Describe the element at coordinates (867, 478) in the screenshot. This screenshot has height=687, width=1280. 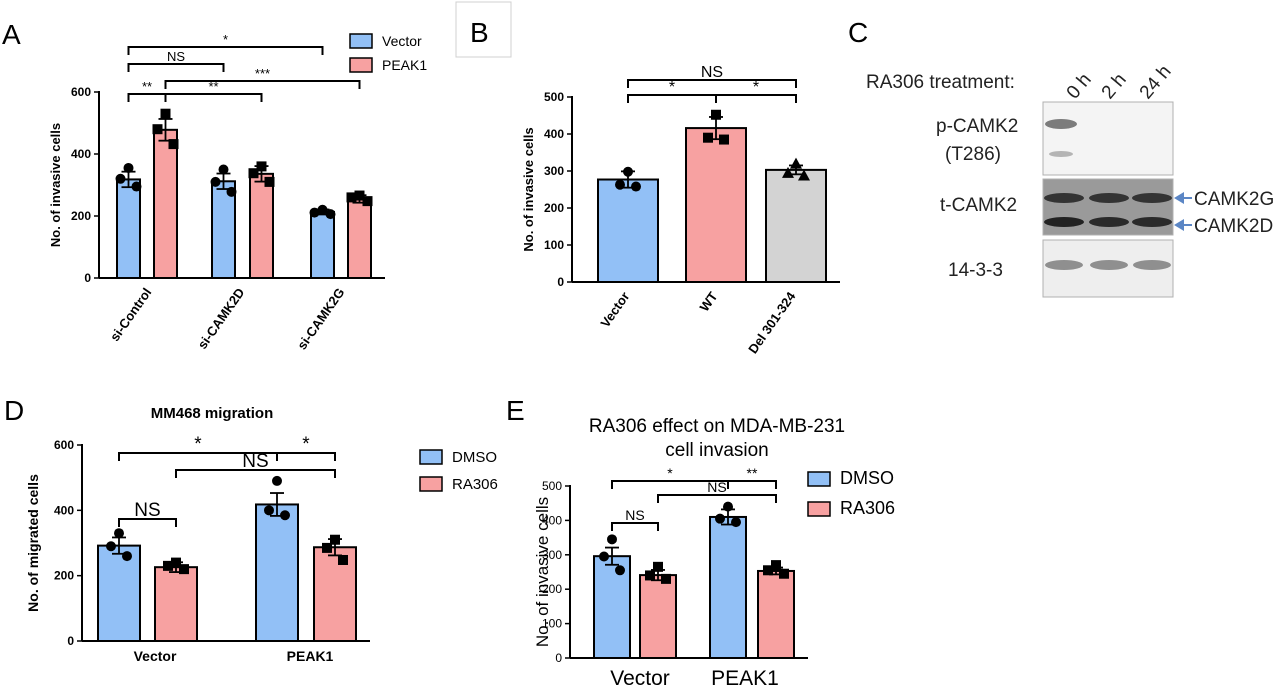
I see `legend-label-0: DMSO` at that location.